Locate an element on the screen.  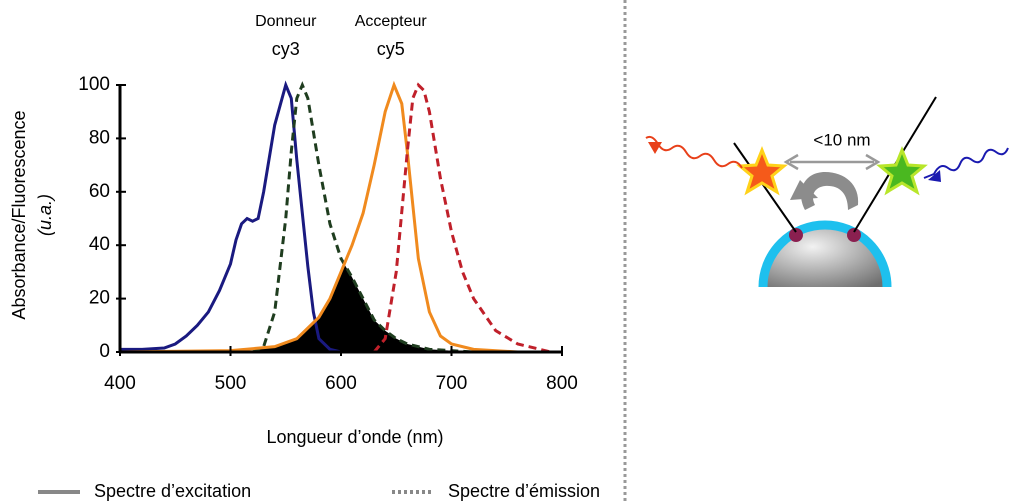
y-tick-label: 0 is located at coordinates (104, 351).